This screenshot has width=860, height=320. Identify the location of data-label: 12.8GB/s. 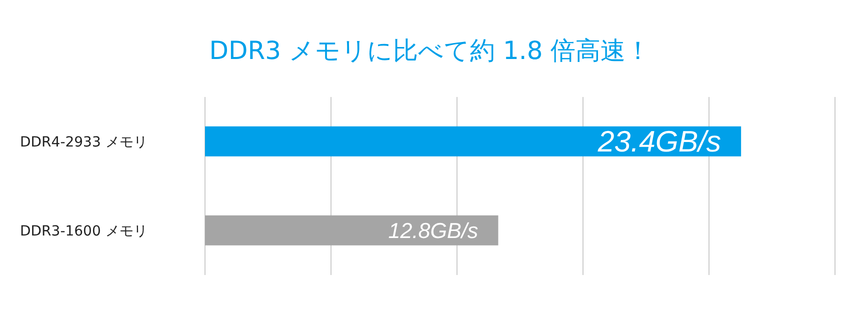
(433, 230).